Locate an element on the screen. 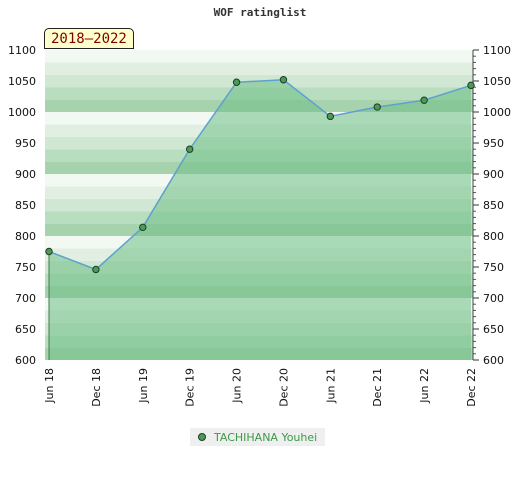 The image size is (520, 480). y-tick-label-left: 1100 is located at coordinates (22, 50).